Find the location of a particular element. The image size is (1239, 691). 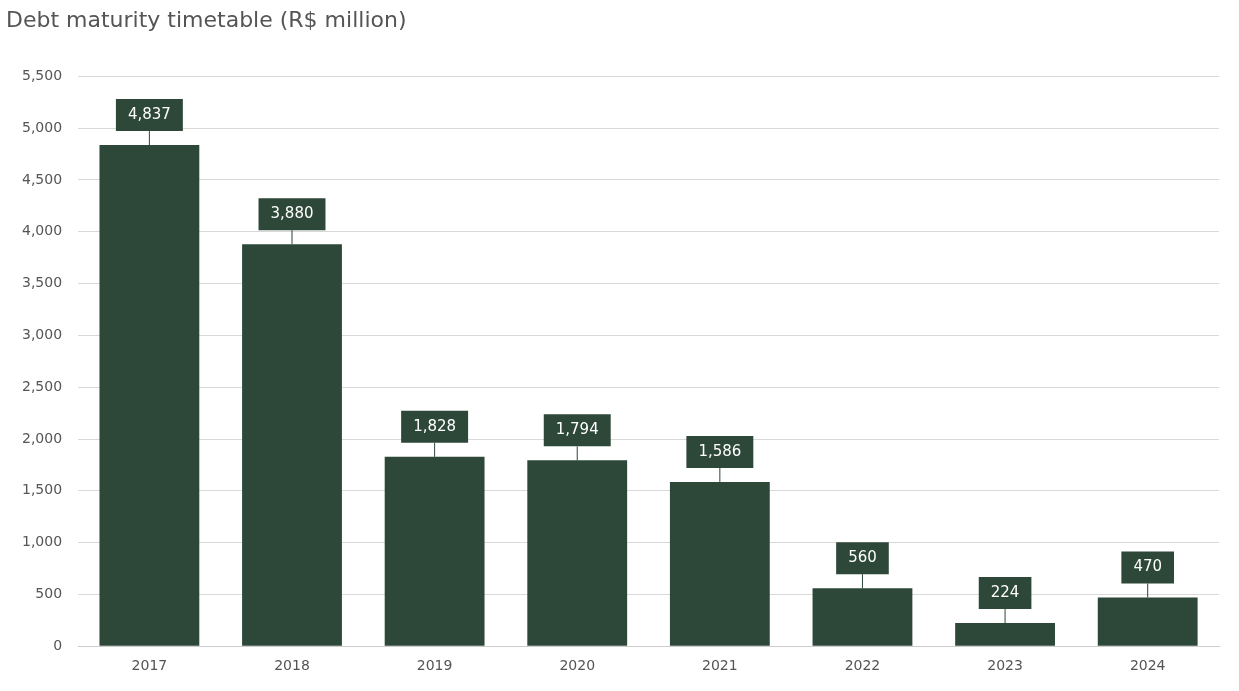

y-tick-label: 4,000 is located at coordinates (42, 230).